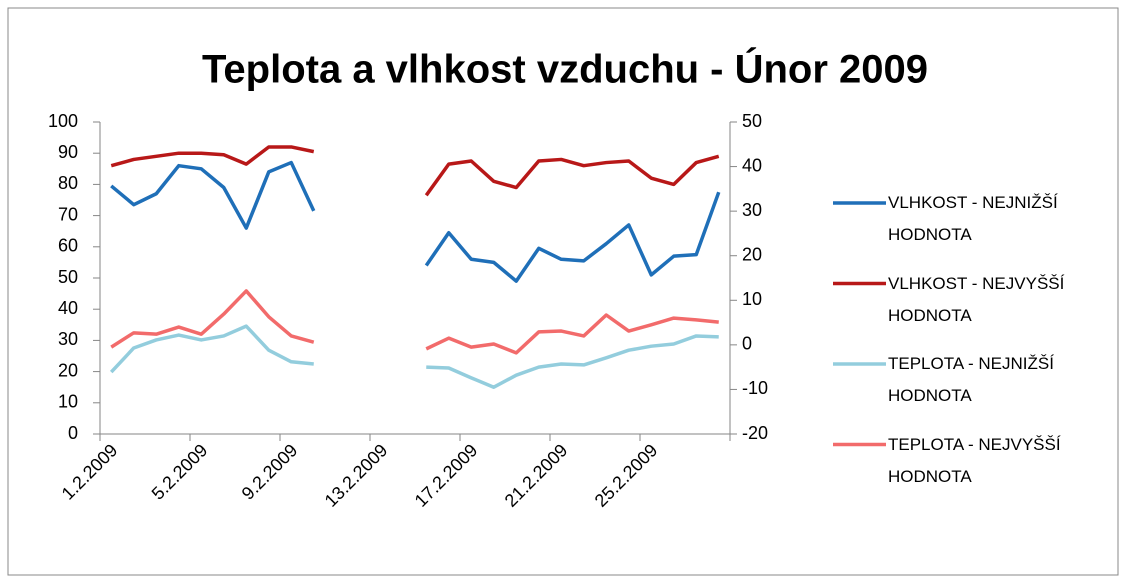 The width and height of the screenshot is (1125, 582). What do you see at coordinates (752, 210) in the screenshot?
I see `y2-tick-label: 30` at bounding box center [752, 210].